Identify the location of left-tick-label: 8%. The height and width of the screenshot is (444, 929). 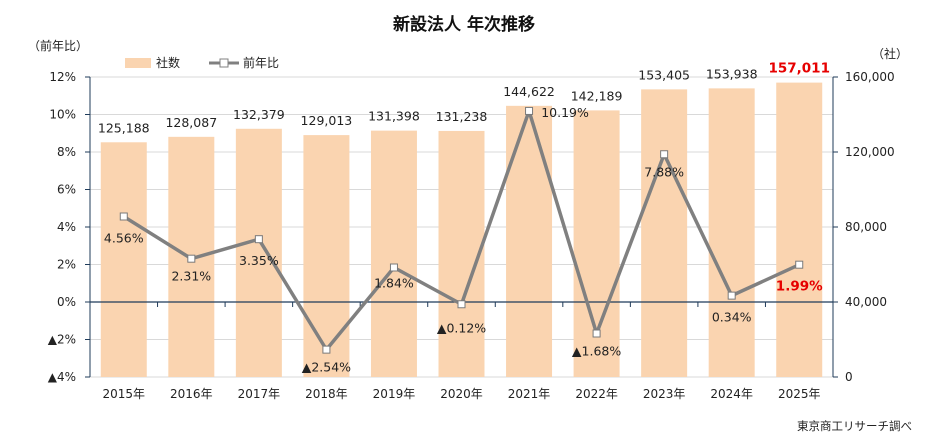
(66, 152).